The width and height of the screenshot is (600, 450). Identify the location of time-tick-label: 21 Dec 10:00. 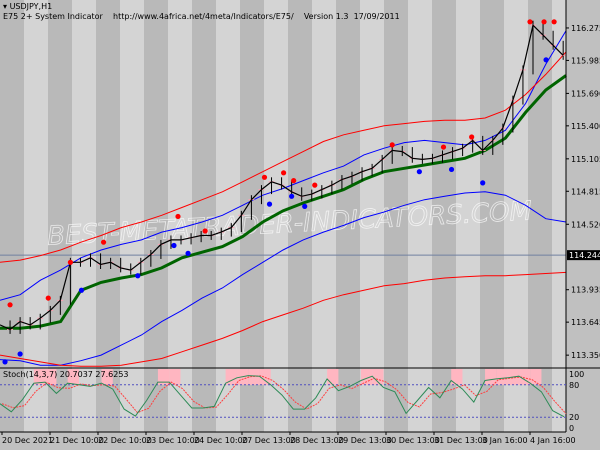
(77, 440).